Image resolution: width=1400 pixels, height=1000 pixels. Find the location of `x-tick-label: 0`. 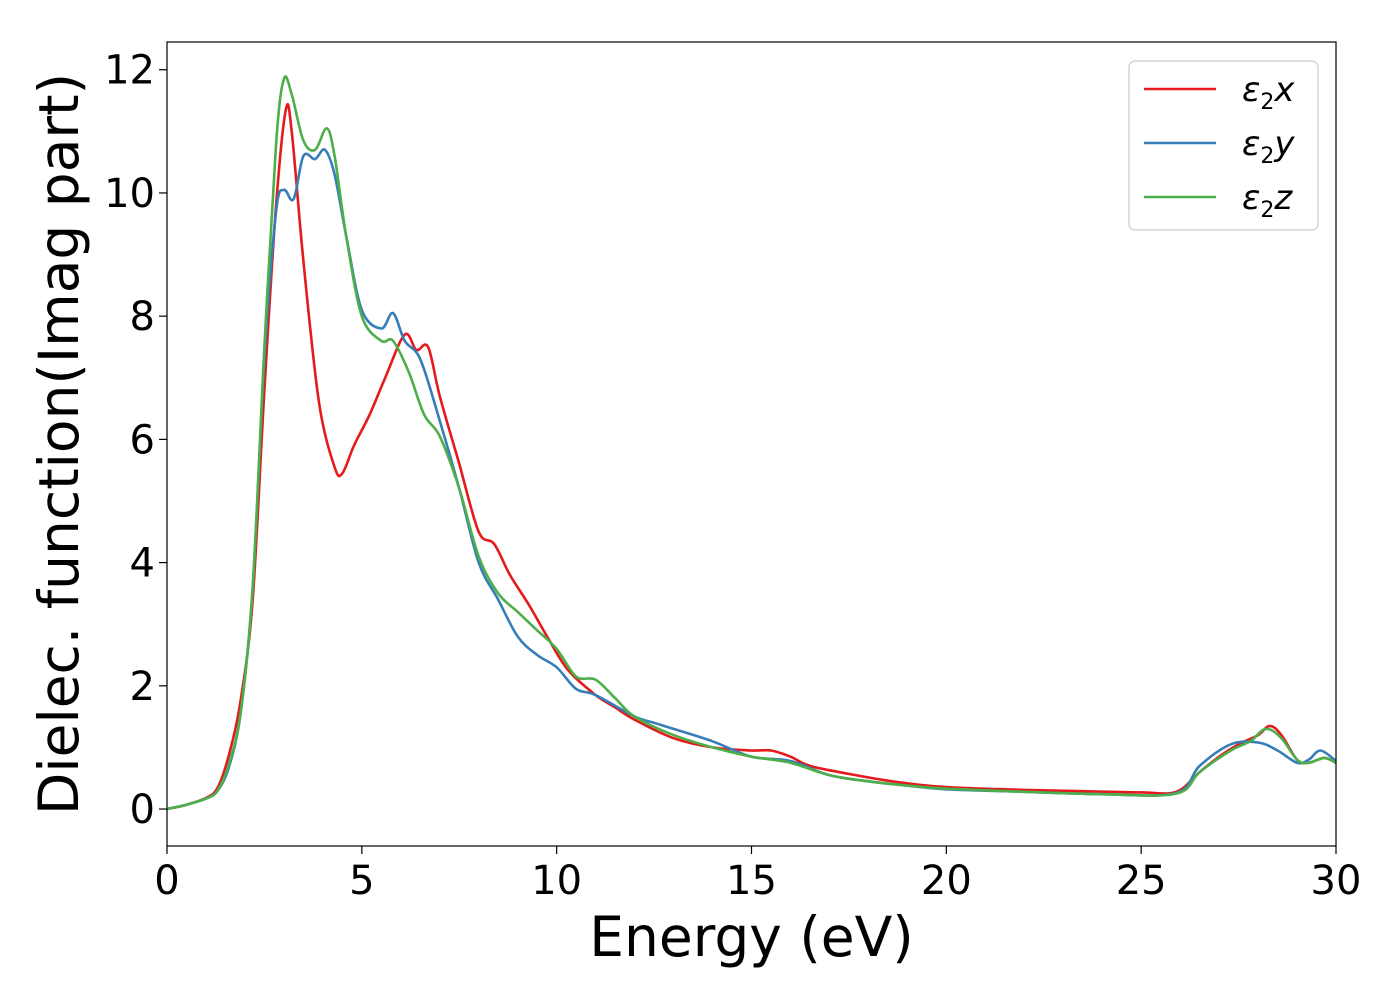

x-tick-label: 0 is located at coordinates (166, 881).